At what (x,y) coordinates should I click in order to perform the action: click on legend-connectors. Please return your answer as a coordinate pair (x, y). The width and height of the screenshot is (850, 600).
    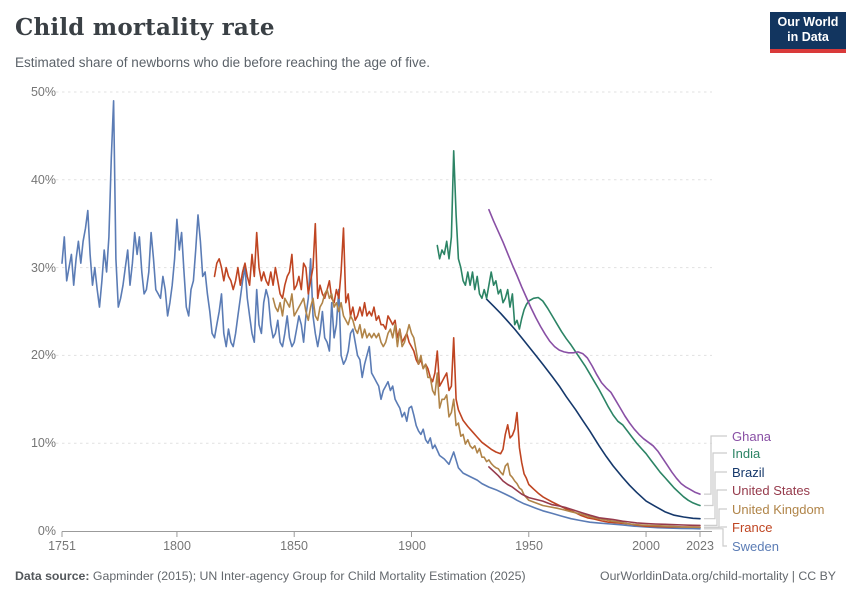
    Looking at the image, I should click on (715, 491).